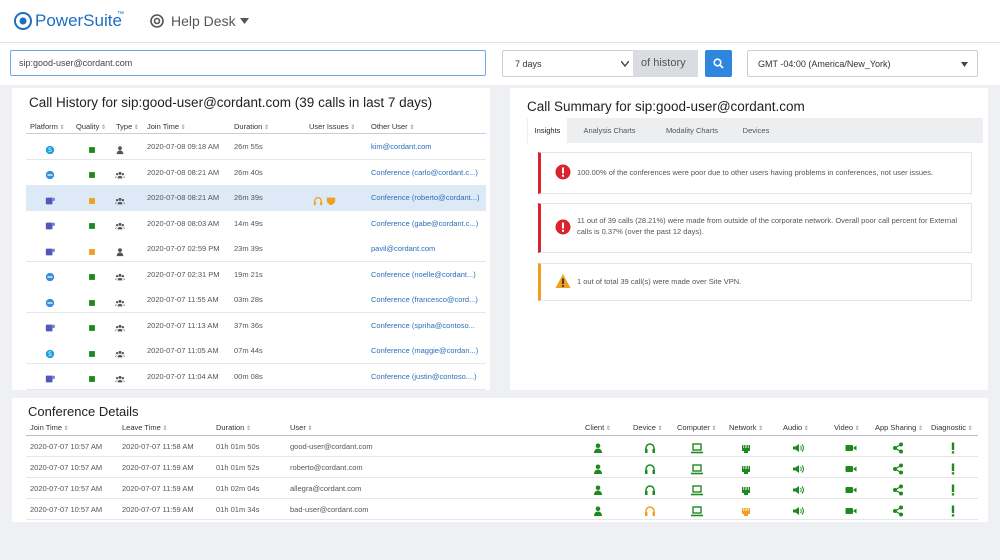 This screenshot has height=560, width=1000. Describe the element at coordinates (83, 411) in the screenshot. I see `conference-title: Conference Details` at that location.